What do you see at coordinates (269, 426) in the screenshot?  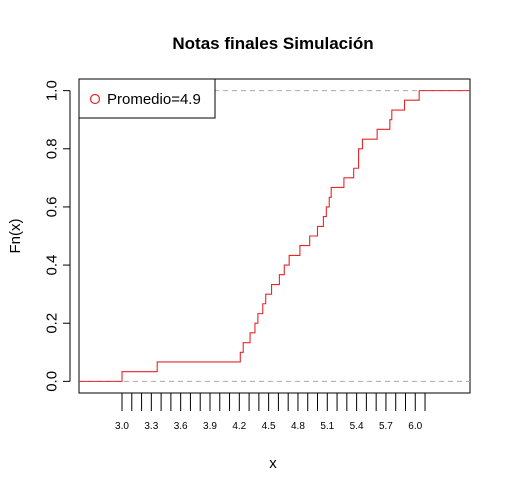 I see `x-tick-label: 4.5` at bounding box center [269, 426].